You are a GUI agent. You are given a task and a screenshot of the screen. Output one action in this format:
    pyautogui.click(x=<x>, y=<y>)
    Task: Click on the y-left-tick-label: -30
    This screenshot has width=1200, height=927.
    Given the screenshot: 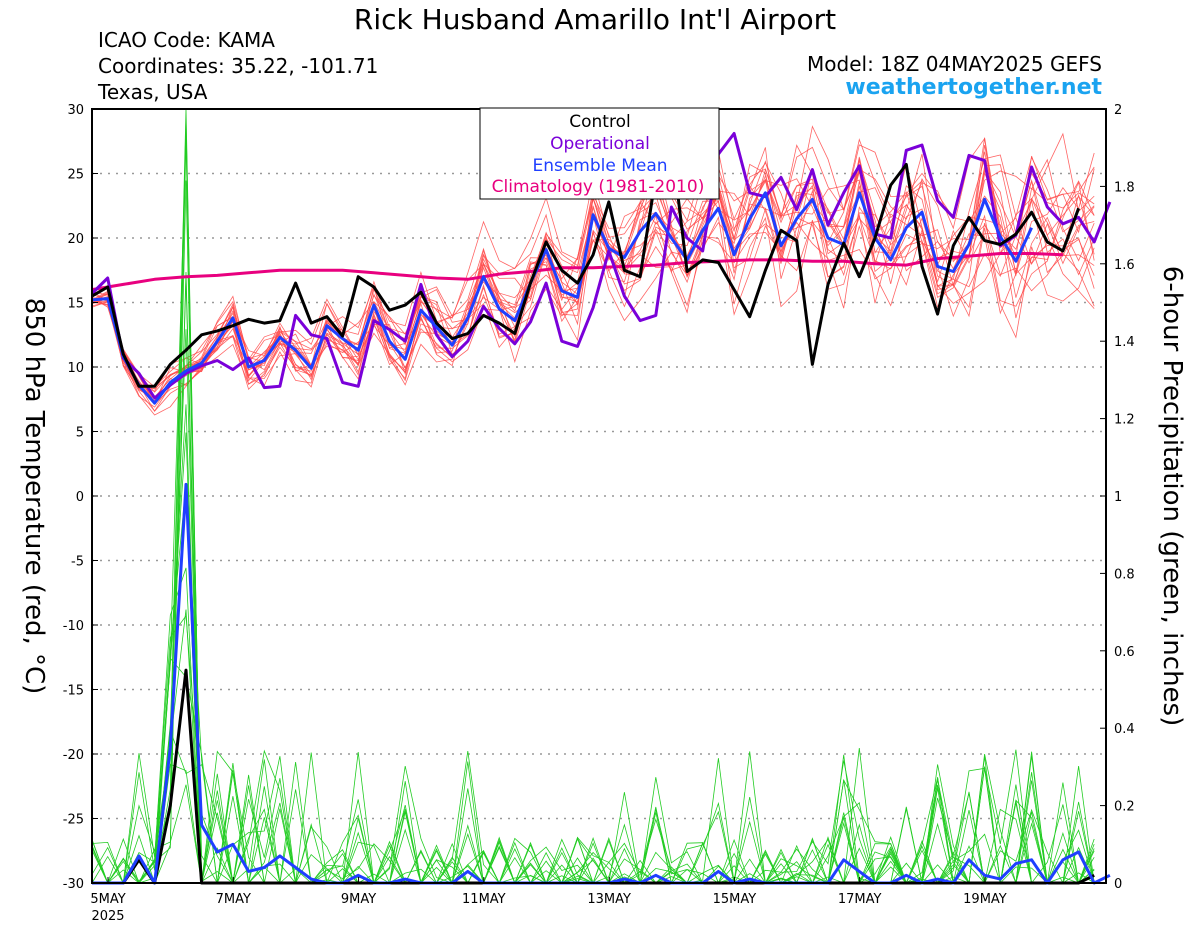 What is the action you would take?
    pyautogui.click(x=73, y=884)
    